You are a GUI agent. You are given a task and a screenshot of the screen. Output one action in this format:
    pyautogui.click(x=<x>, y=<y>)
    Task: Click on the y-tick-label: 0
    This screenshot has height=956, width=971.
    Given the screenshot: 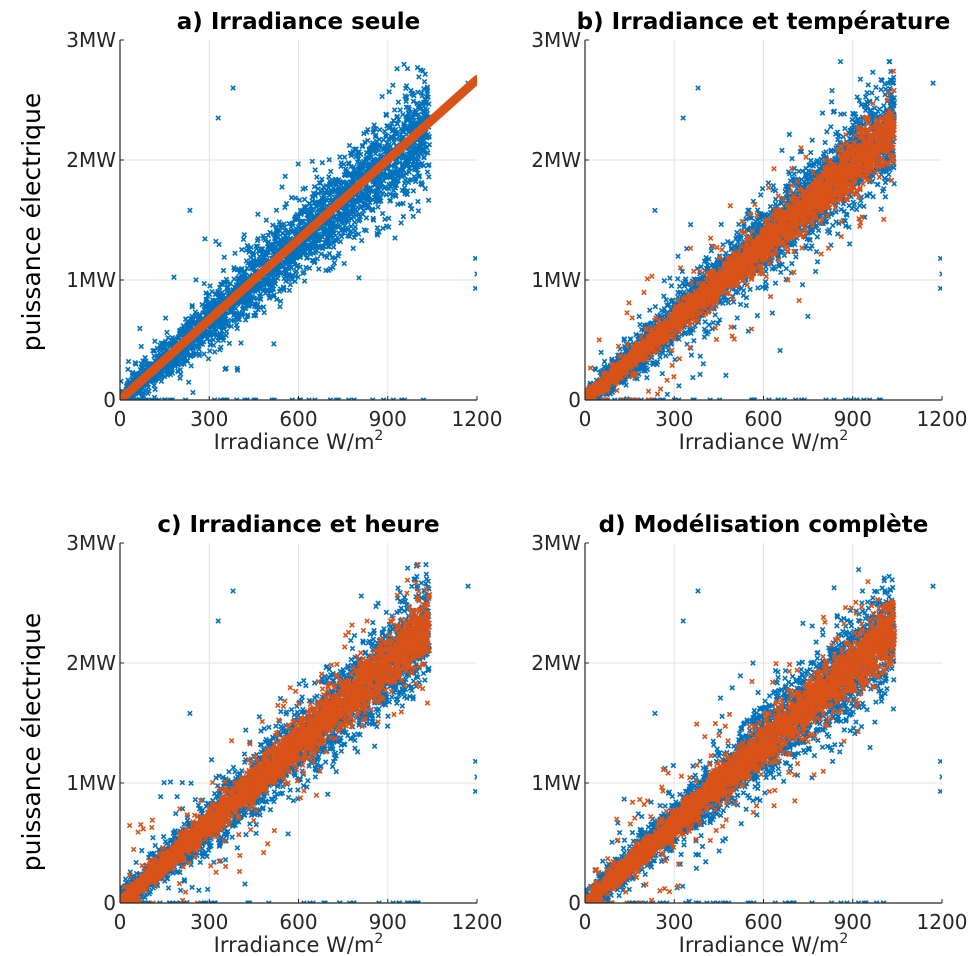 What is the action you would take?
    pyautogui.click(x=109, y=400)
    